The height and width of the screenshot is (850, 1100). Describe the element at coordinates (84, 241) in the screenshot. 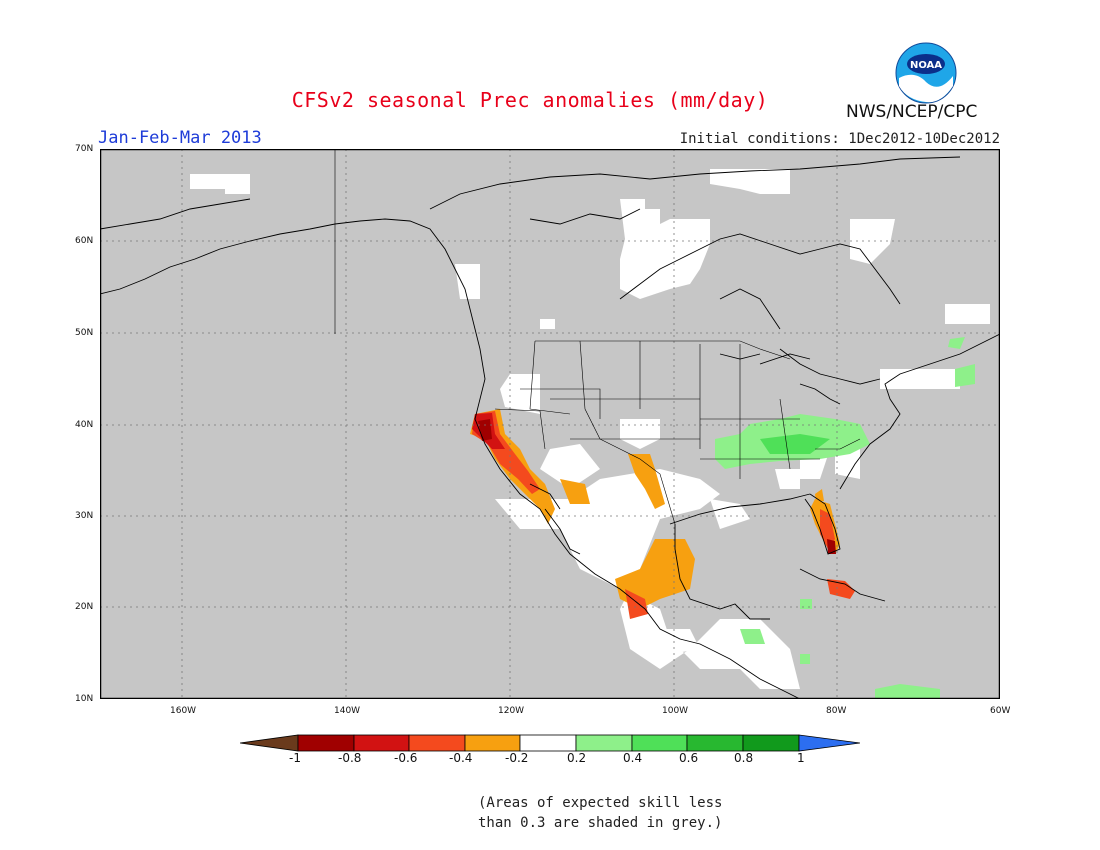

I see `lat-label-60n: 60N` at that location.